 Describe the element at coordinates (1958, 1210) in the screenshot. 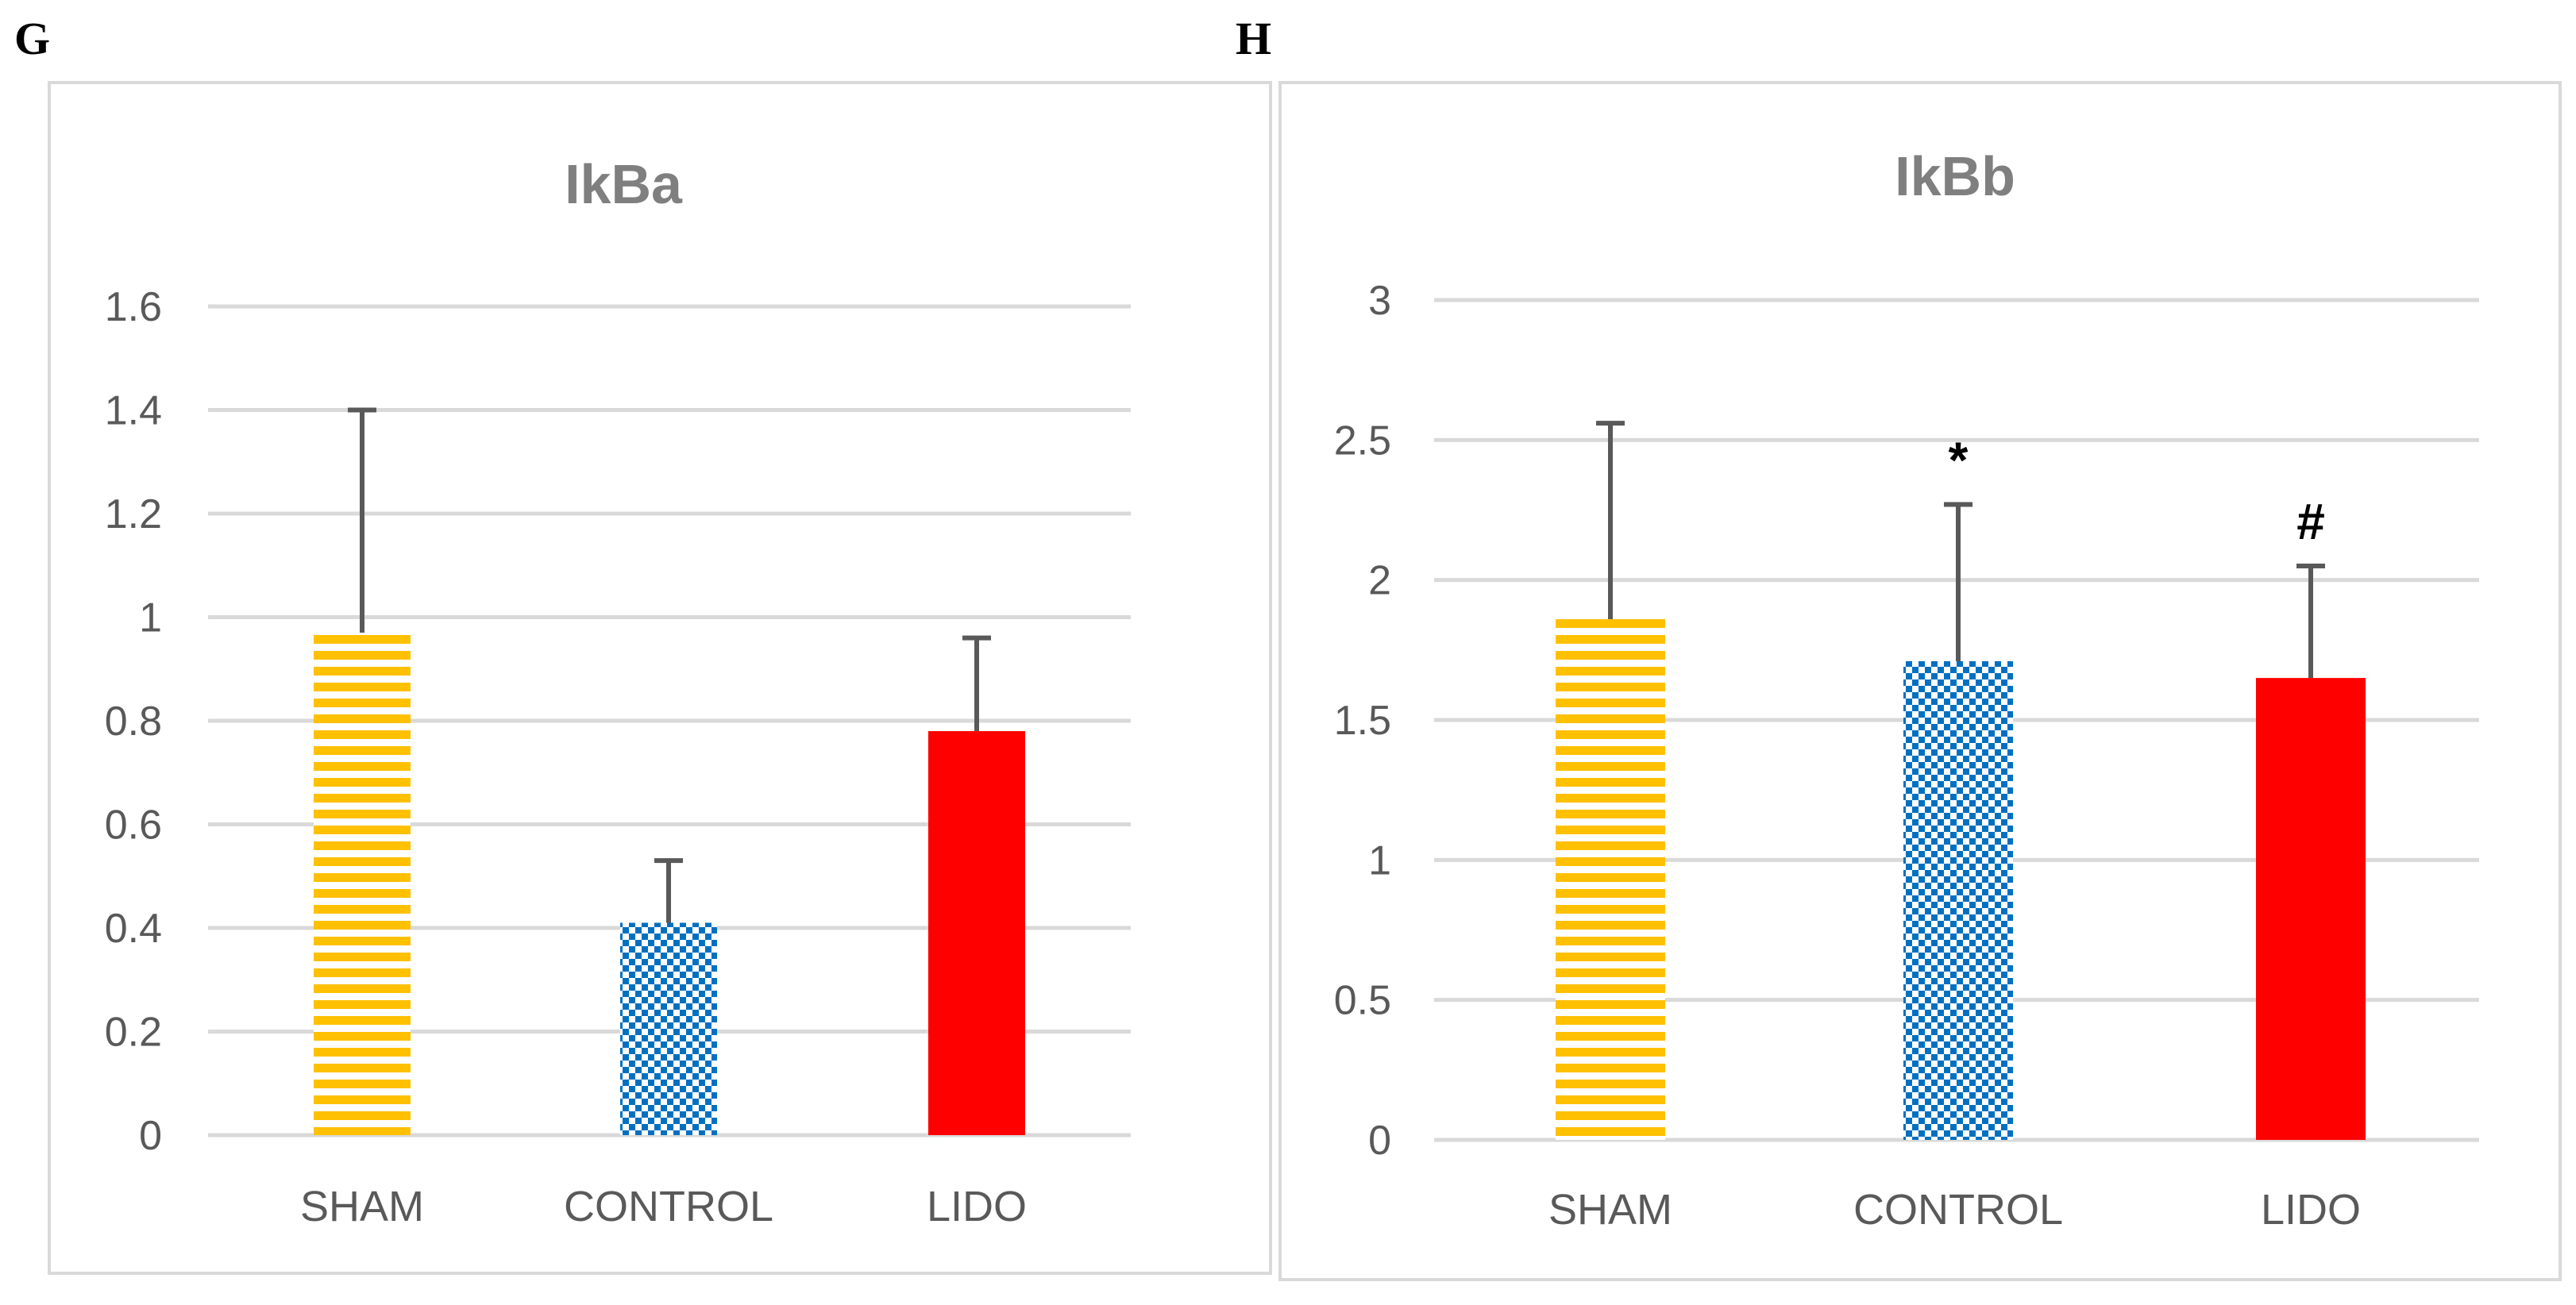

I see `category-label-h-control: CONTROL` at that location.